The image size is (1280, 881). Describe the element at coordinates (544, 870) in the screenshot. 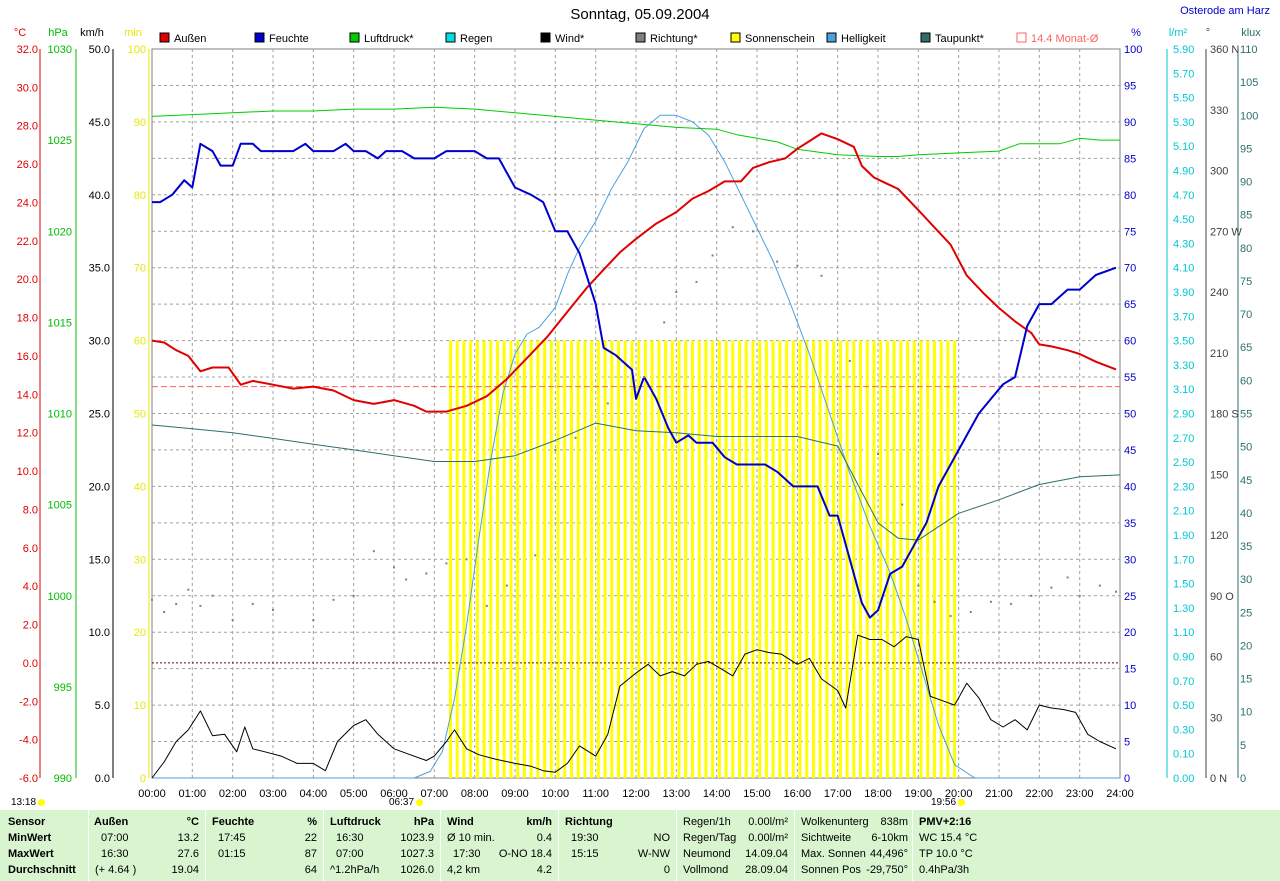

I see `wind-day-avg: 4.2` at that location.